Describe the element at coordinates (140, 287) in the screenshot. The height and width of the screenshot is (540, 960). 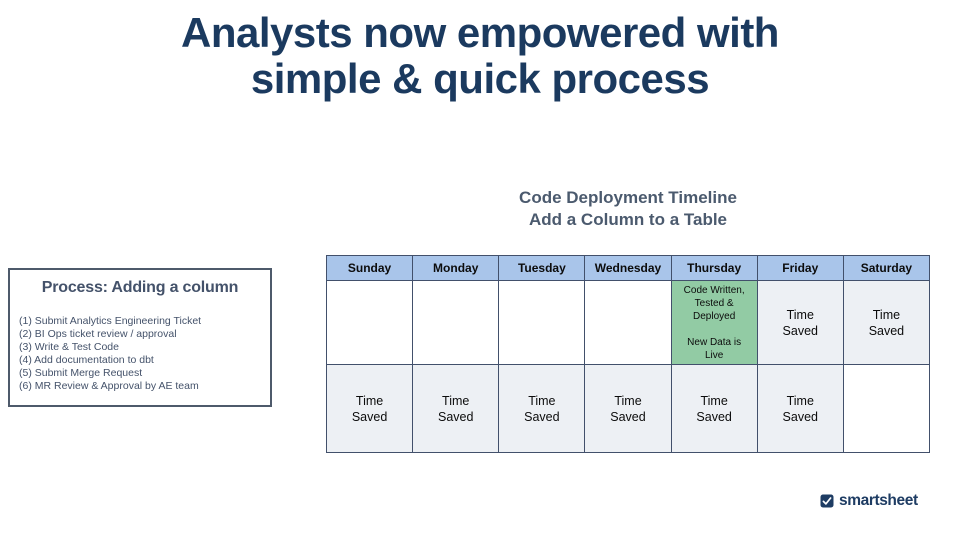
I see `process-box-title: Process: Adding a column` at that location.